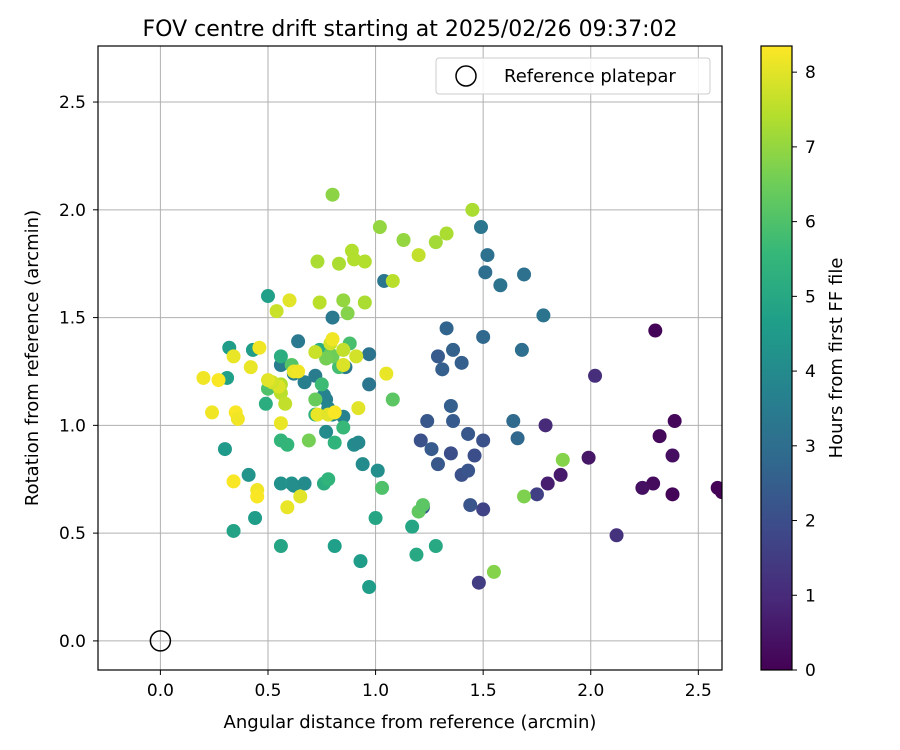  I want to click on colorbar-gradient, so click(776, 358).